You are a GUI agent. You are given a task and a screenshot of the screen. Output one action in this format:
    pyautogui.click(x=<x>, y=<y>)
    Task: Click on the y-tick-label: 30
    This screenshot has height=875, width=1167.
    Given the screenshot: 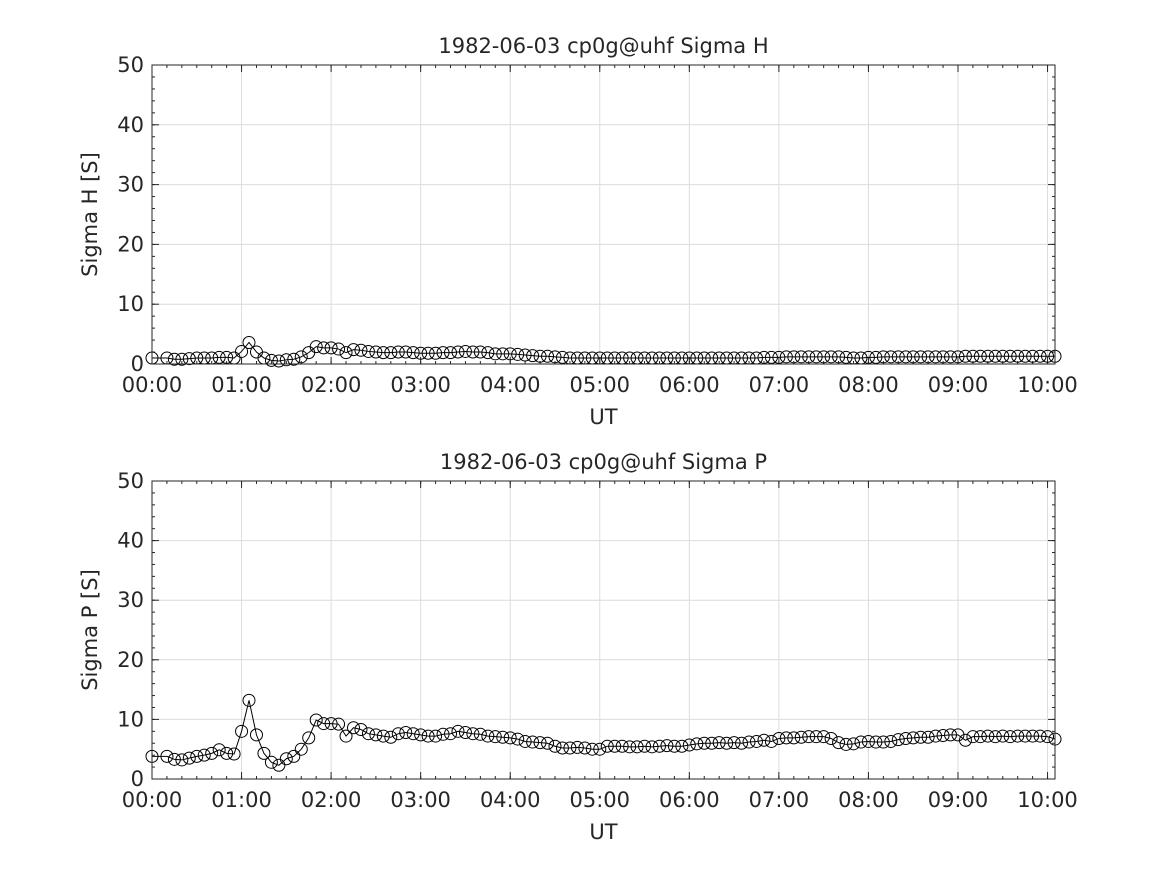 What is the action you would take?
    pyautogui.click(x=130, y=185)
    